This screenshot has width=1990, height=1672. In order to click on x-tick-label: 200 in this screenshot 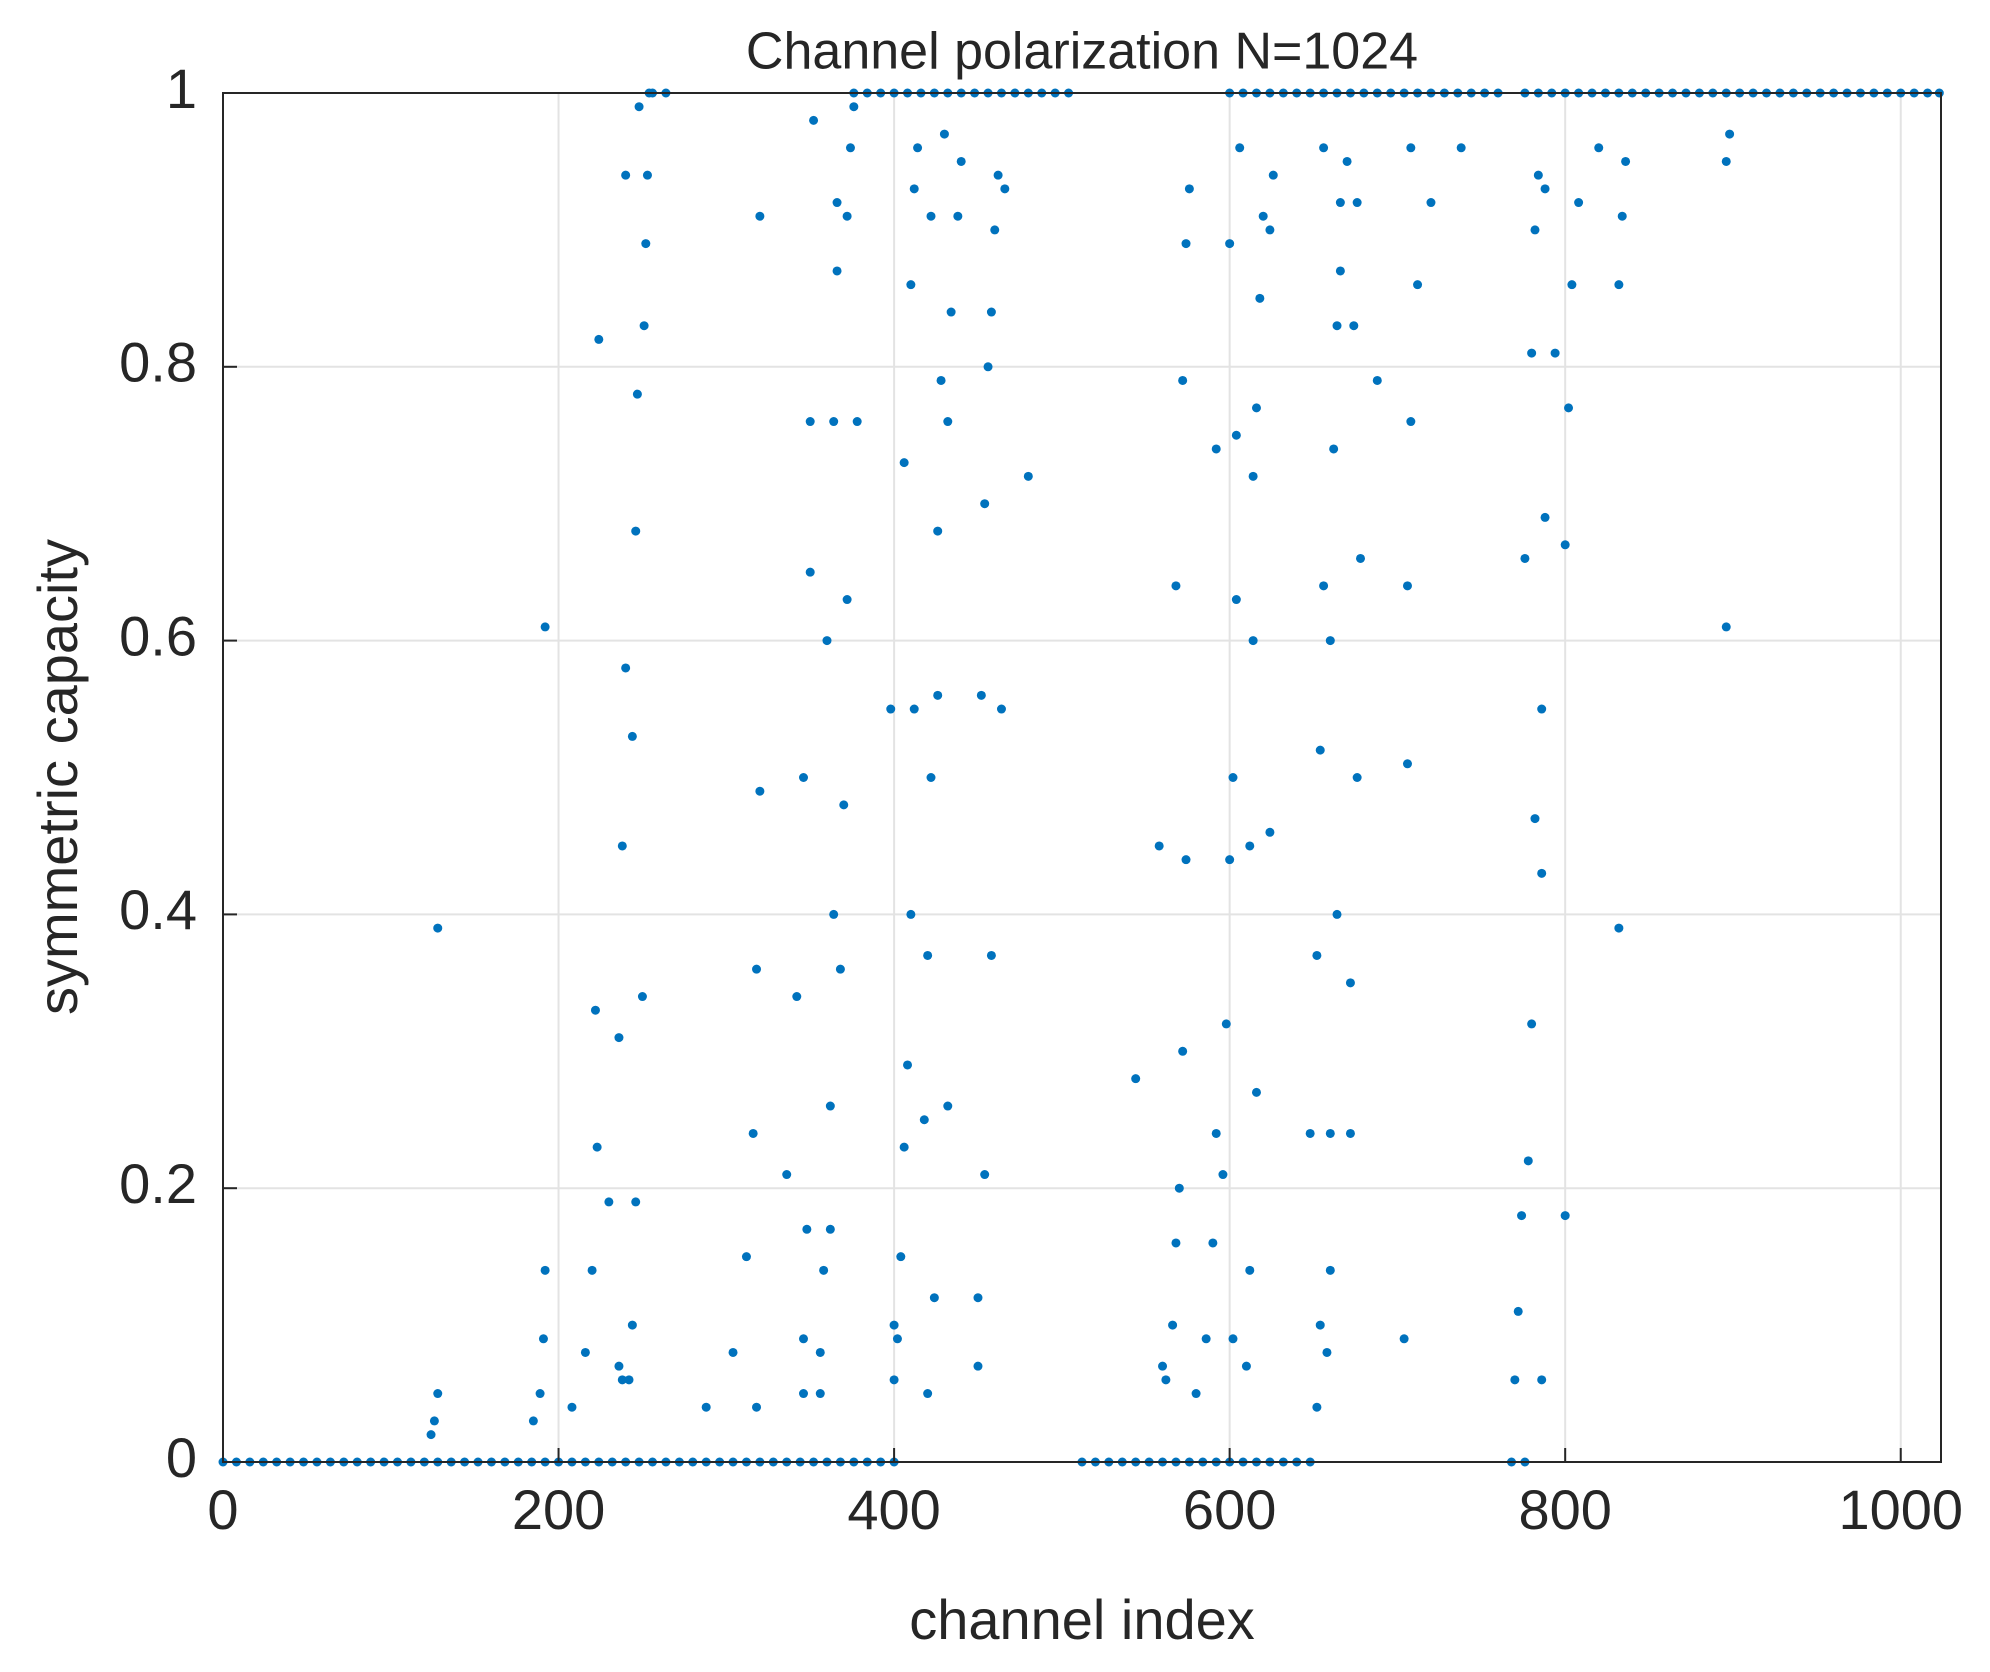, I will do `click(558, 1509)`.